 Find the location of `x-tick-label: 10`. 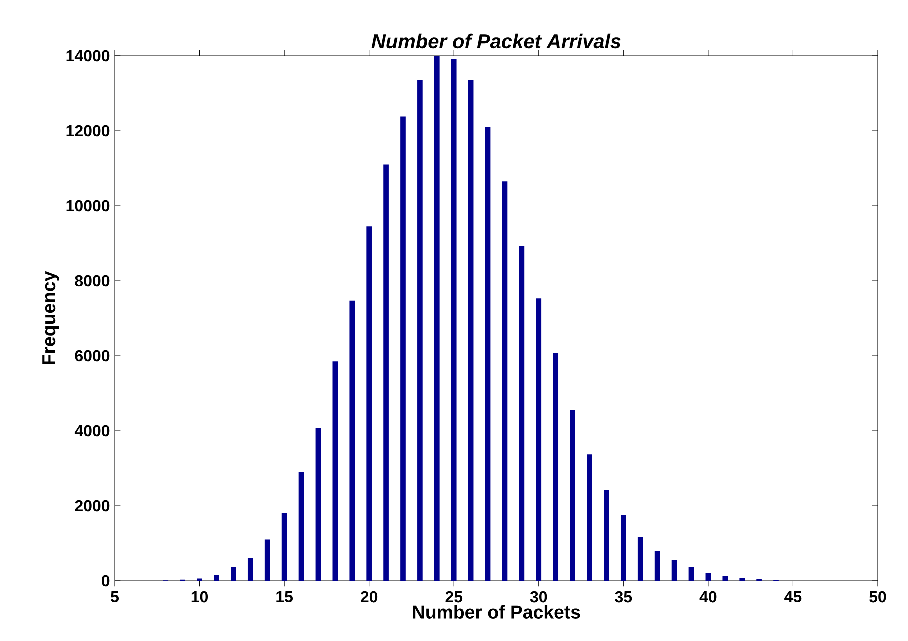

x-tick-label: 10 is located at coordinates (200, 597).